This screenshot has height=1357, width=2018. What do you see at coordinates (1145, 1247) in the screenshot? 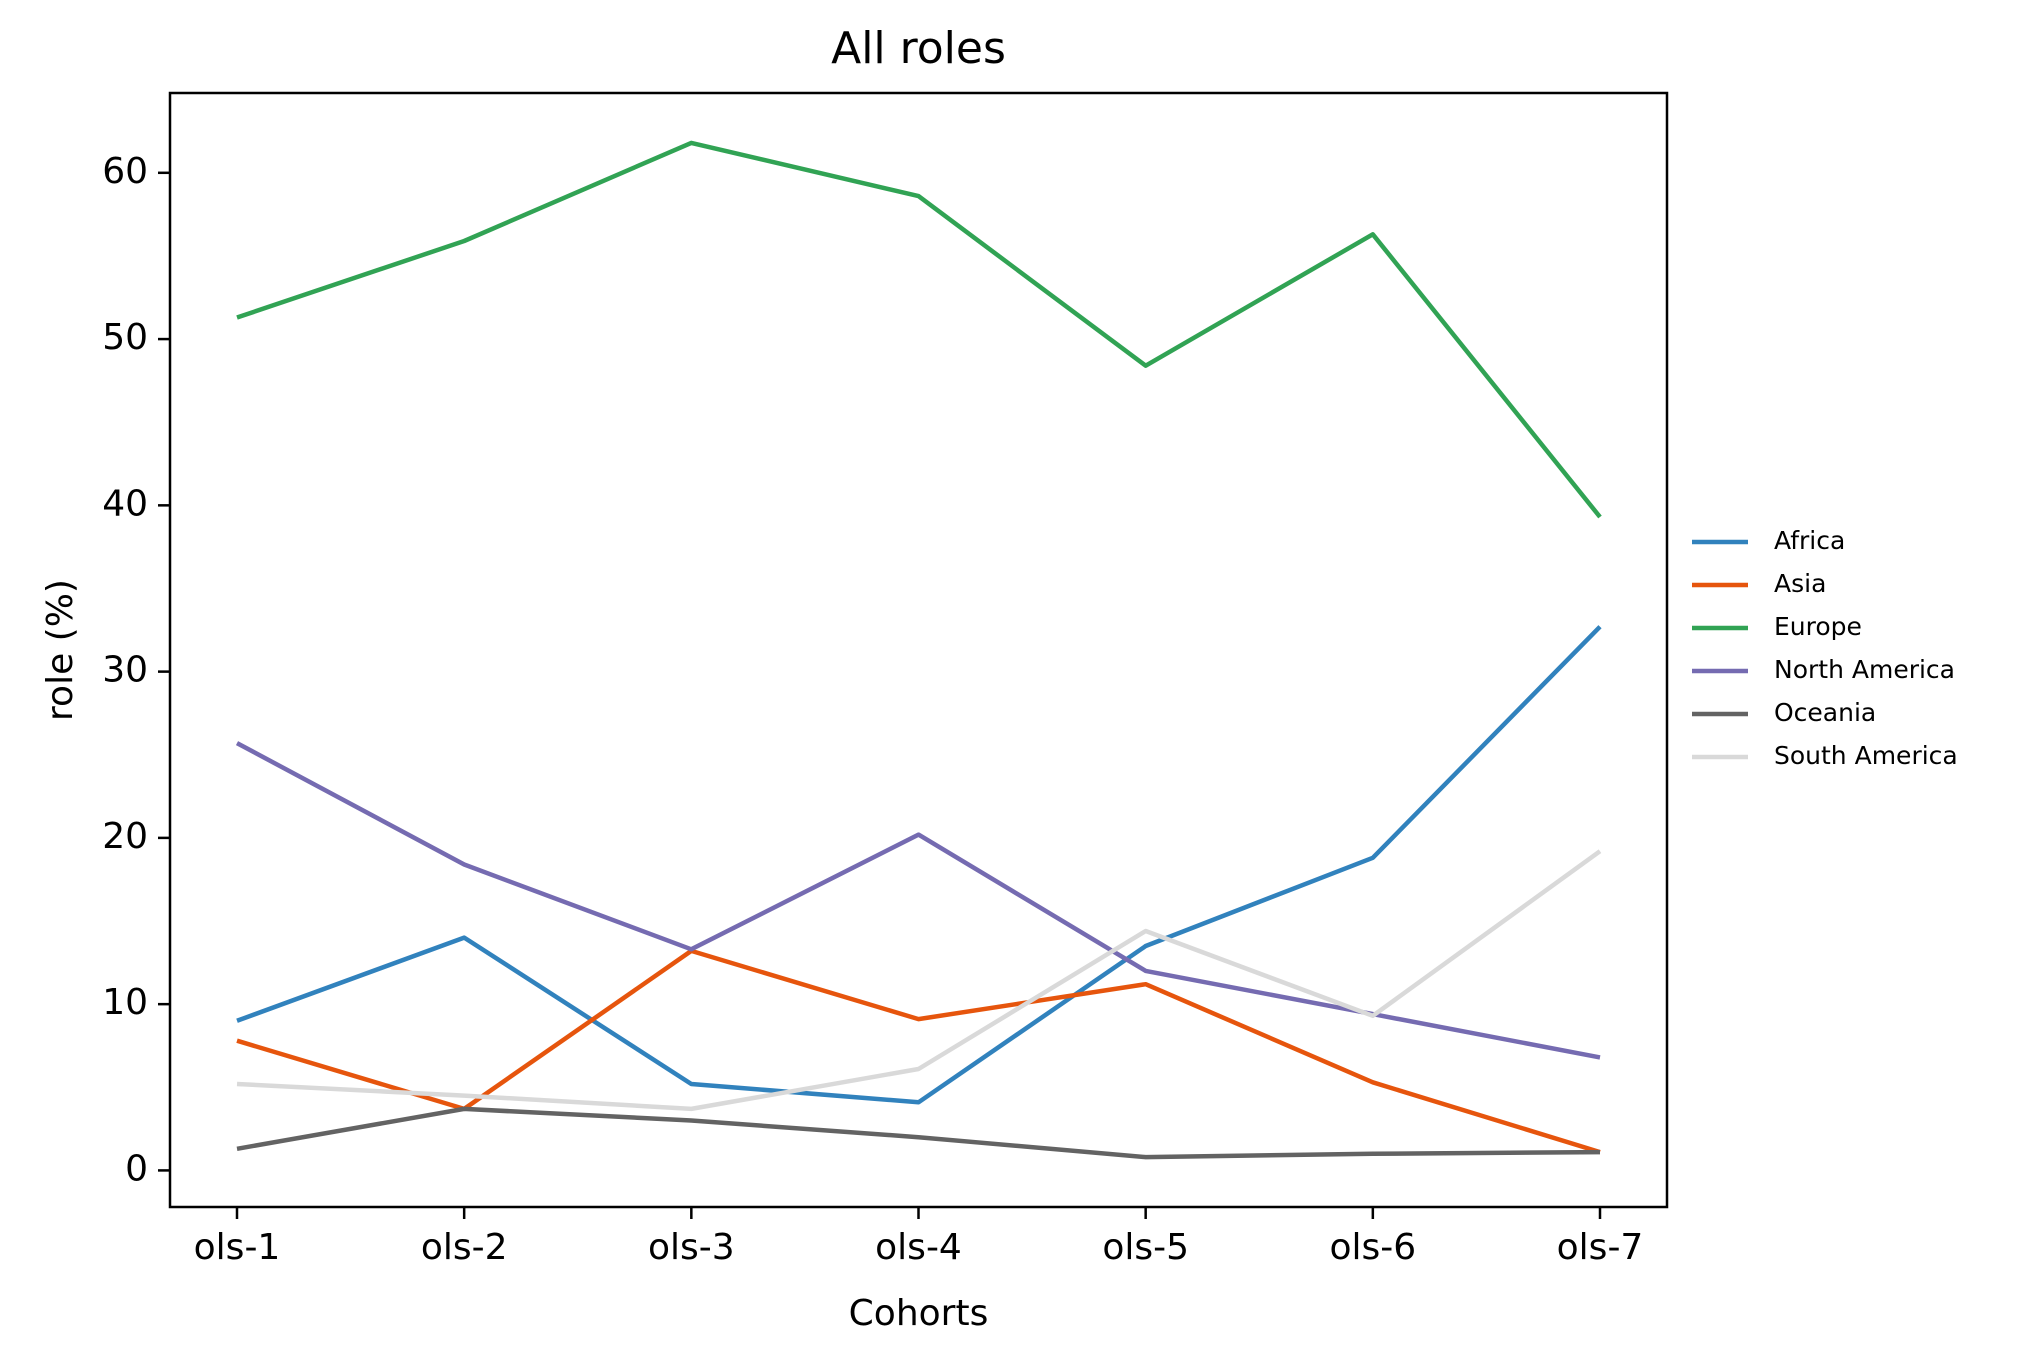
I see `x-tick-label: ols-5` at bounding box center [1145, 1247].